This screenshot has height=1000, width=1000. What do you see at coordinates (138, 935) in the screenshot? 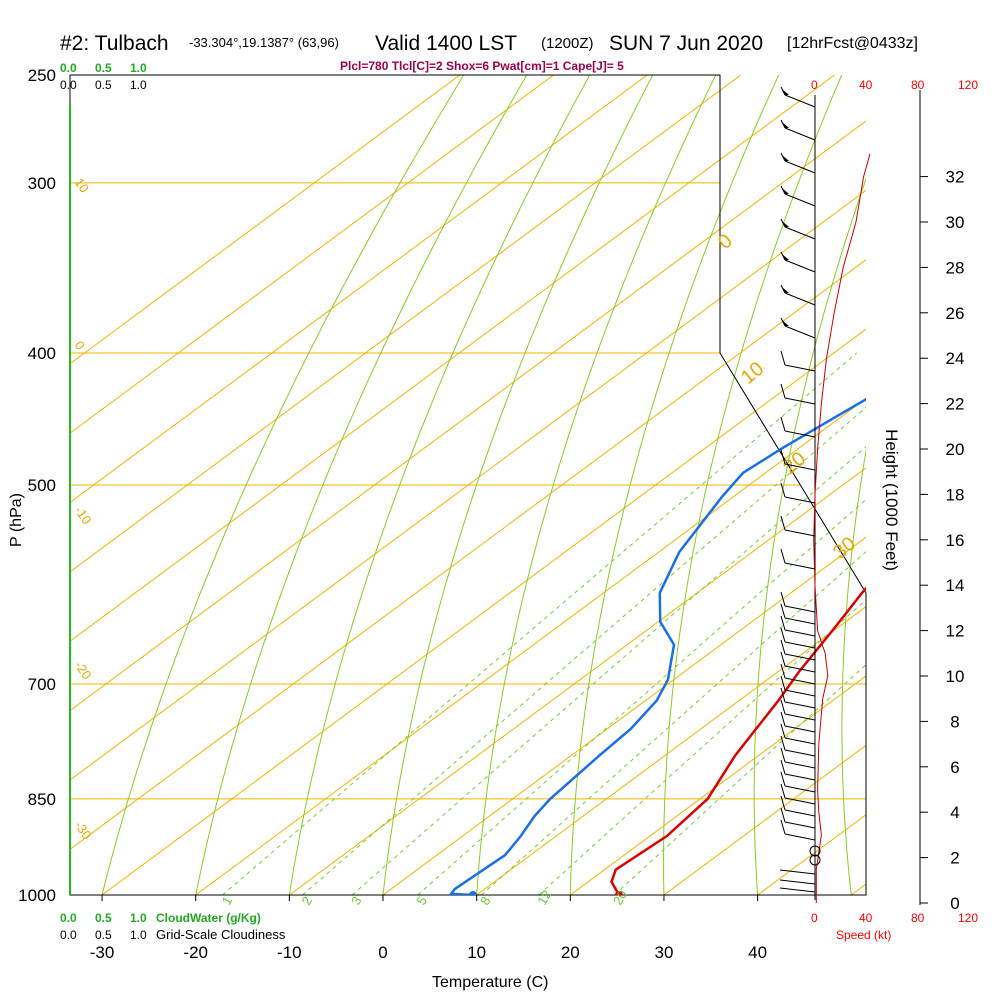
I see `cloudiness-scale-2: 1.0` at bounding box center [138, 935].